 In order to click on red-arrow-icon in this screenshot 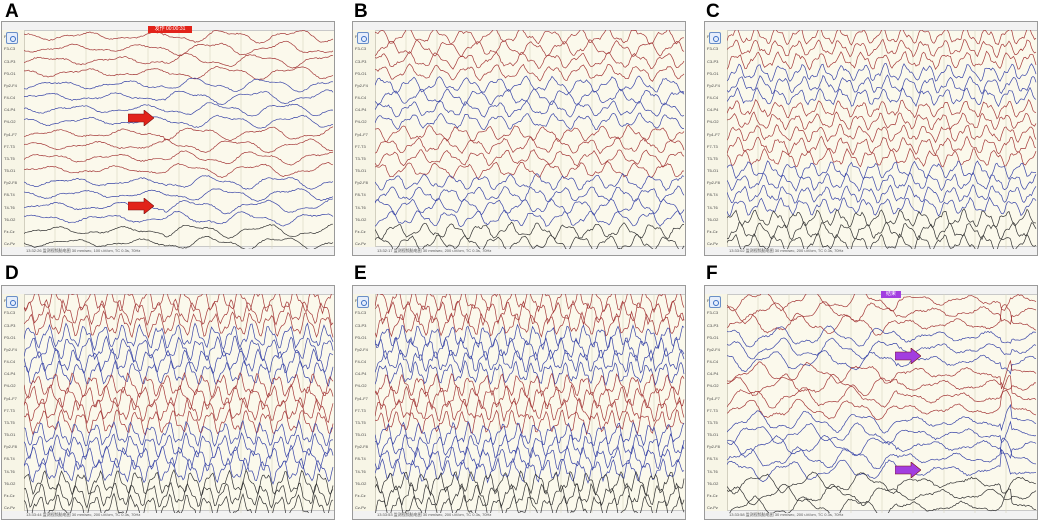, I will do `click(141, 206)`.